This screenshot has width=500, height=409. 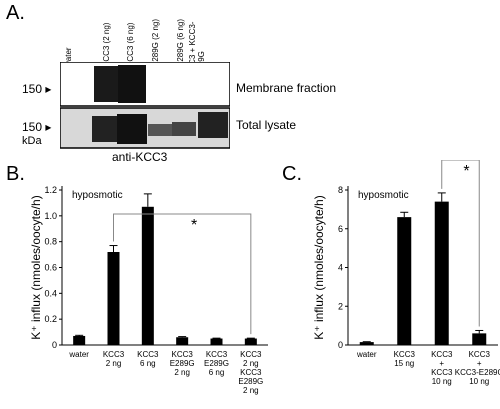 I want to click on y-tick-label: 0.4, so click(x=50, y=293).